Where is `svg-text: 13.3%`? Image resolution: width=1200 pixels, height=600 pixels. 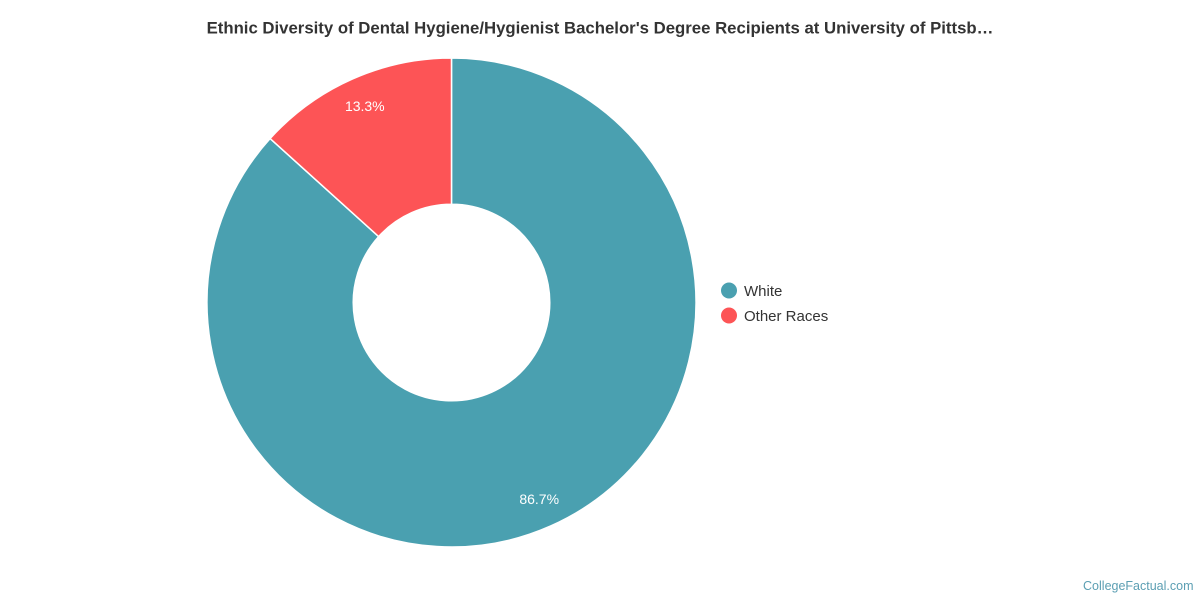 svg-text: 13.3% is located at coordinates (365, 106).